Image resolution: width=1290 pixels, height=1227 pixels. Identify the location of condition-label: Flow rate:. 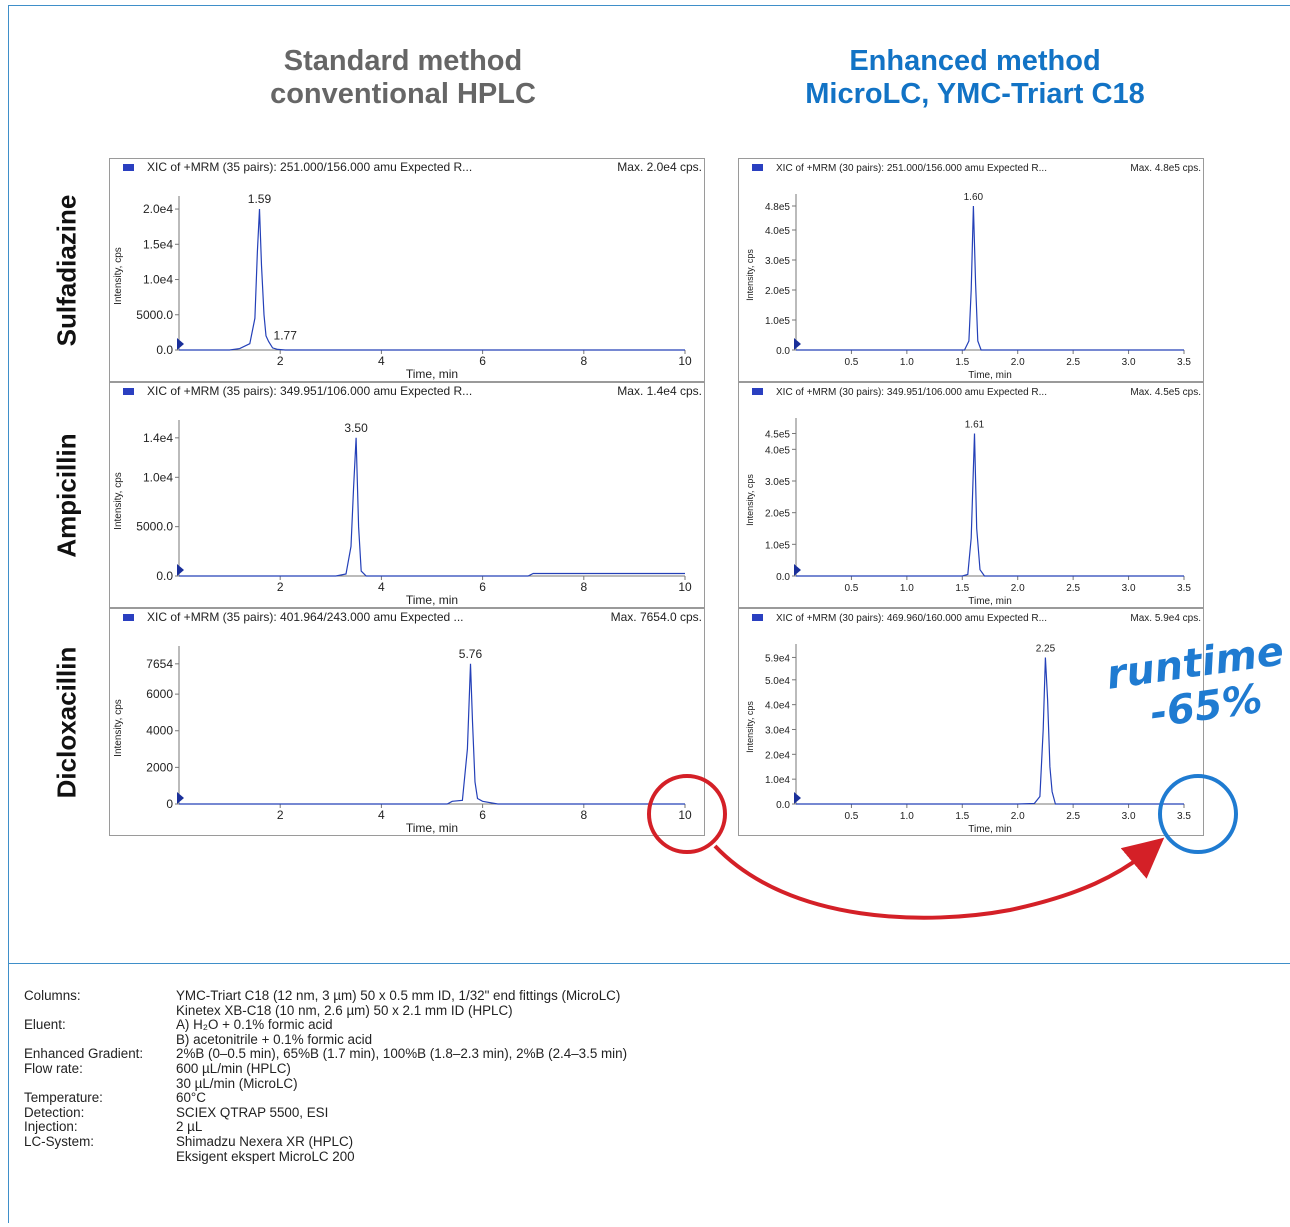
(53, 1068).